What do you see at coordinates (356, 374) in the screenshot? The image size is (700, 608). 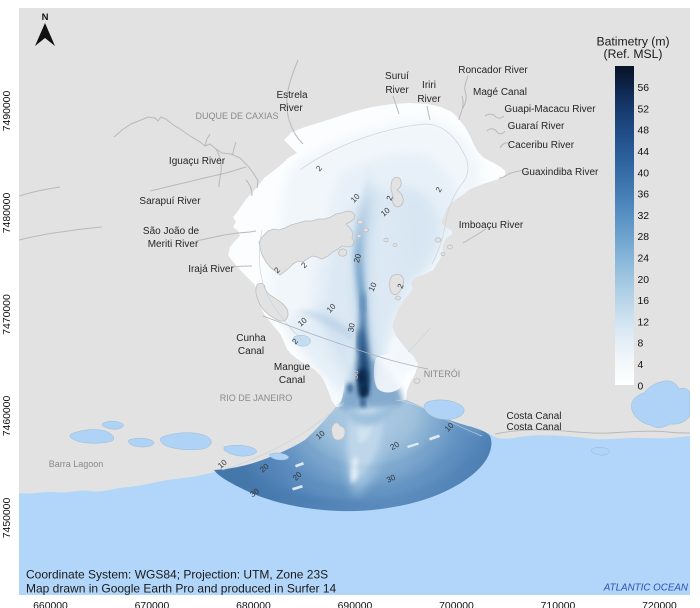 I see `svg-text: 50` at bounding box center [356, 374].